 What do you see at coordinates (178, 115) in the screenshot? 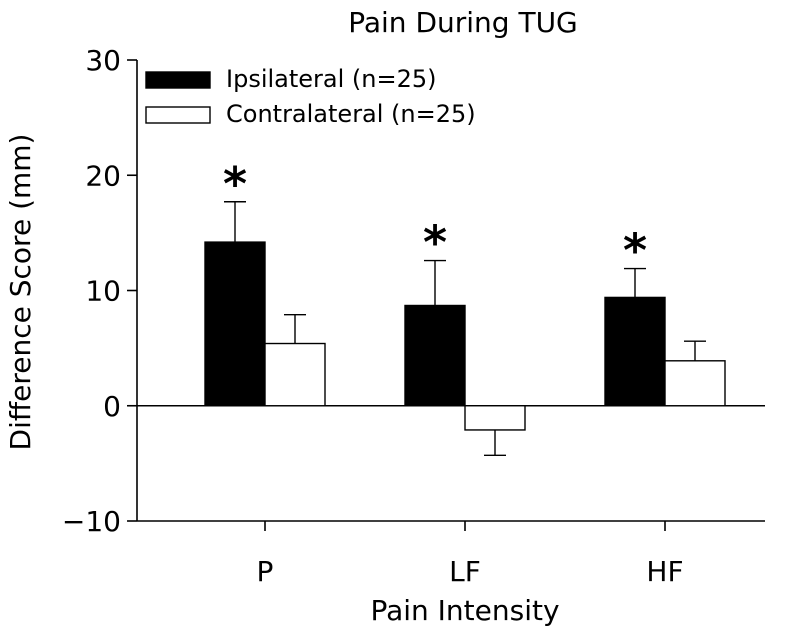
I see `legend-swatch-contralateral` at bounding box center [178, 115].